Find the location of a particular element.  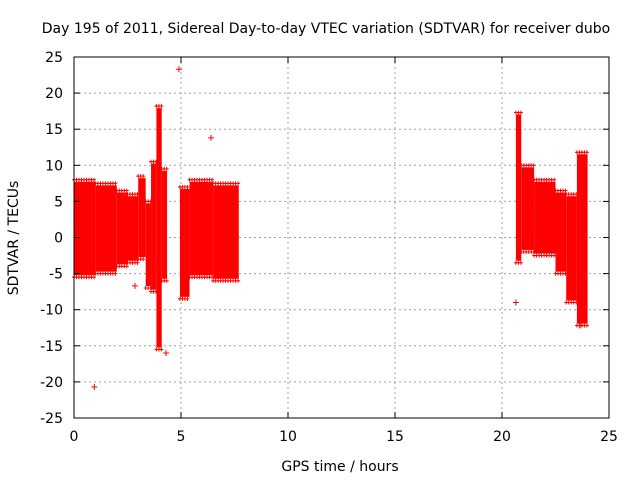

y-tick-label: -10 is located at coordinates (51, 311).